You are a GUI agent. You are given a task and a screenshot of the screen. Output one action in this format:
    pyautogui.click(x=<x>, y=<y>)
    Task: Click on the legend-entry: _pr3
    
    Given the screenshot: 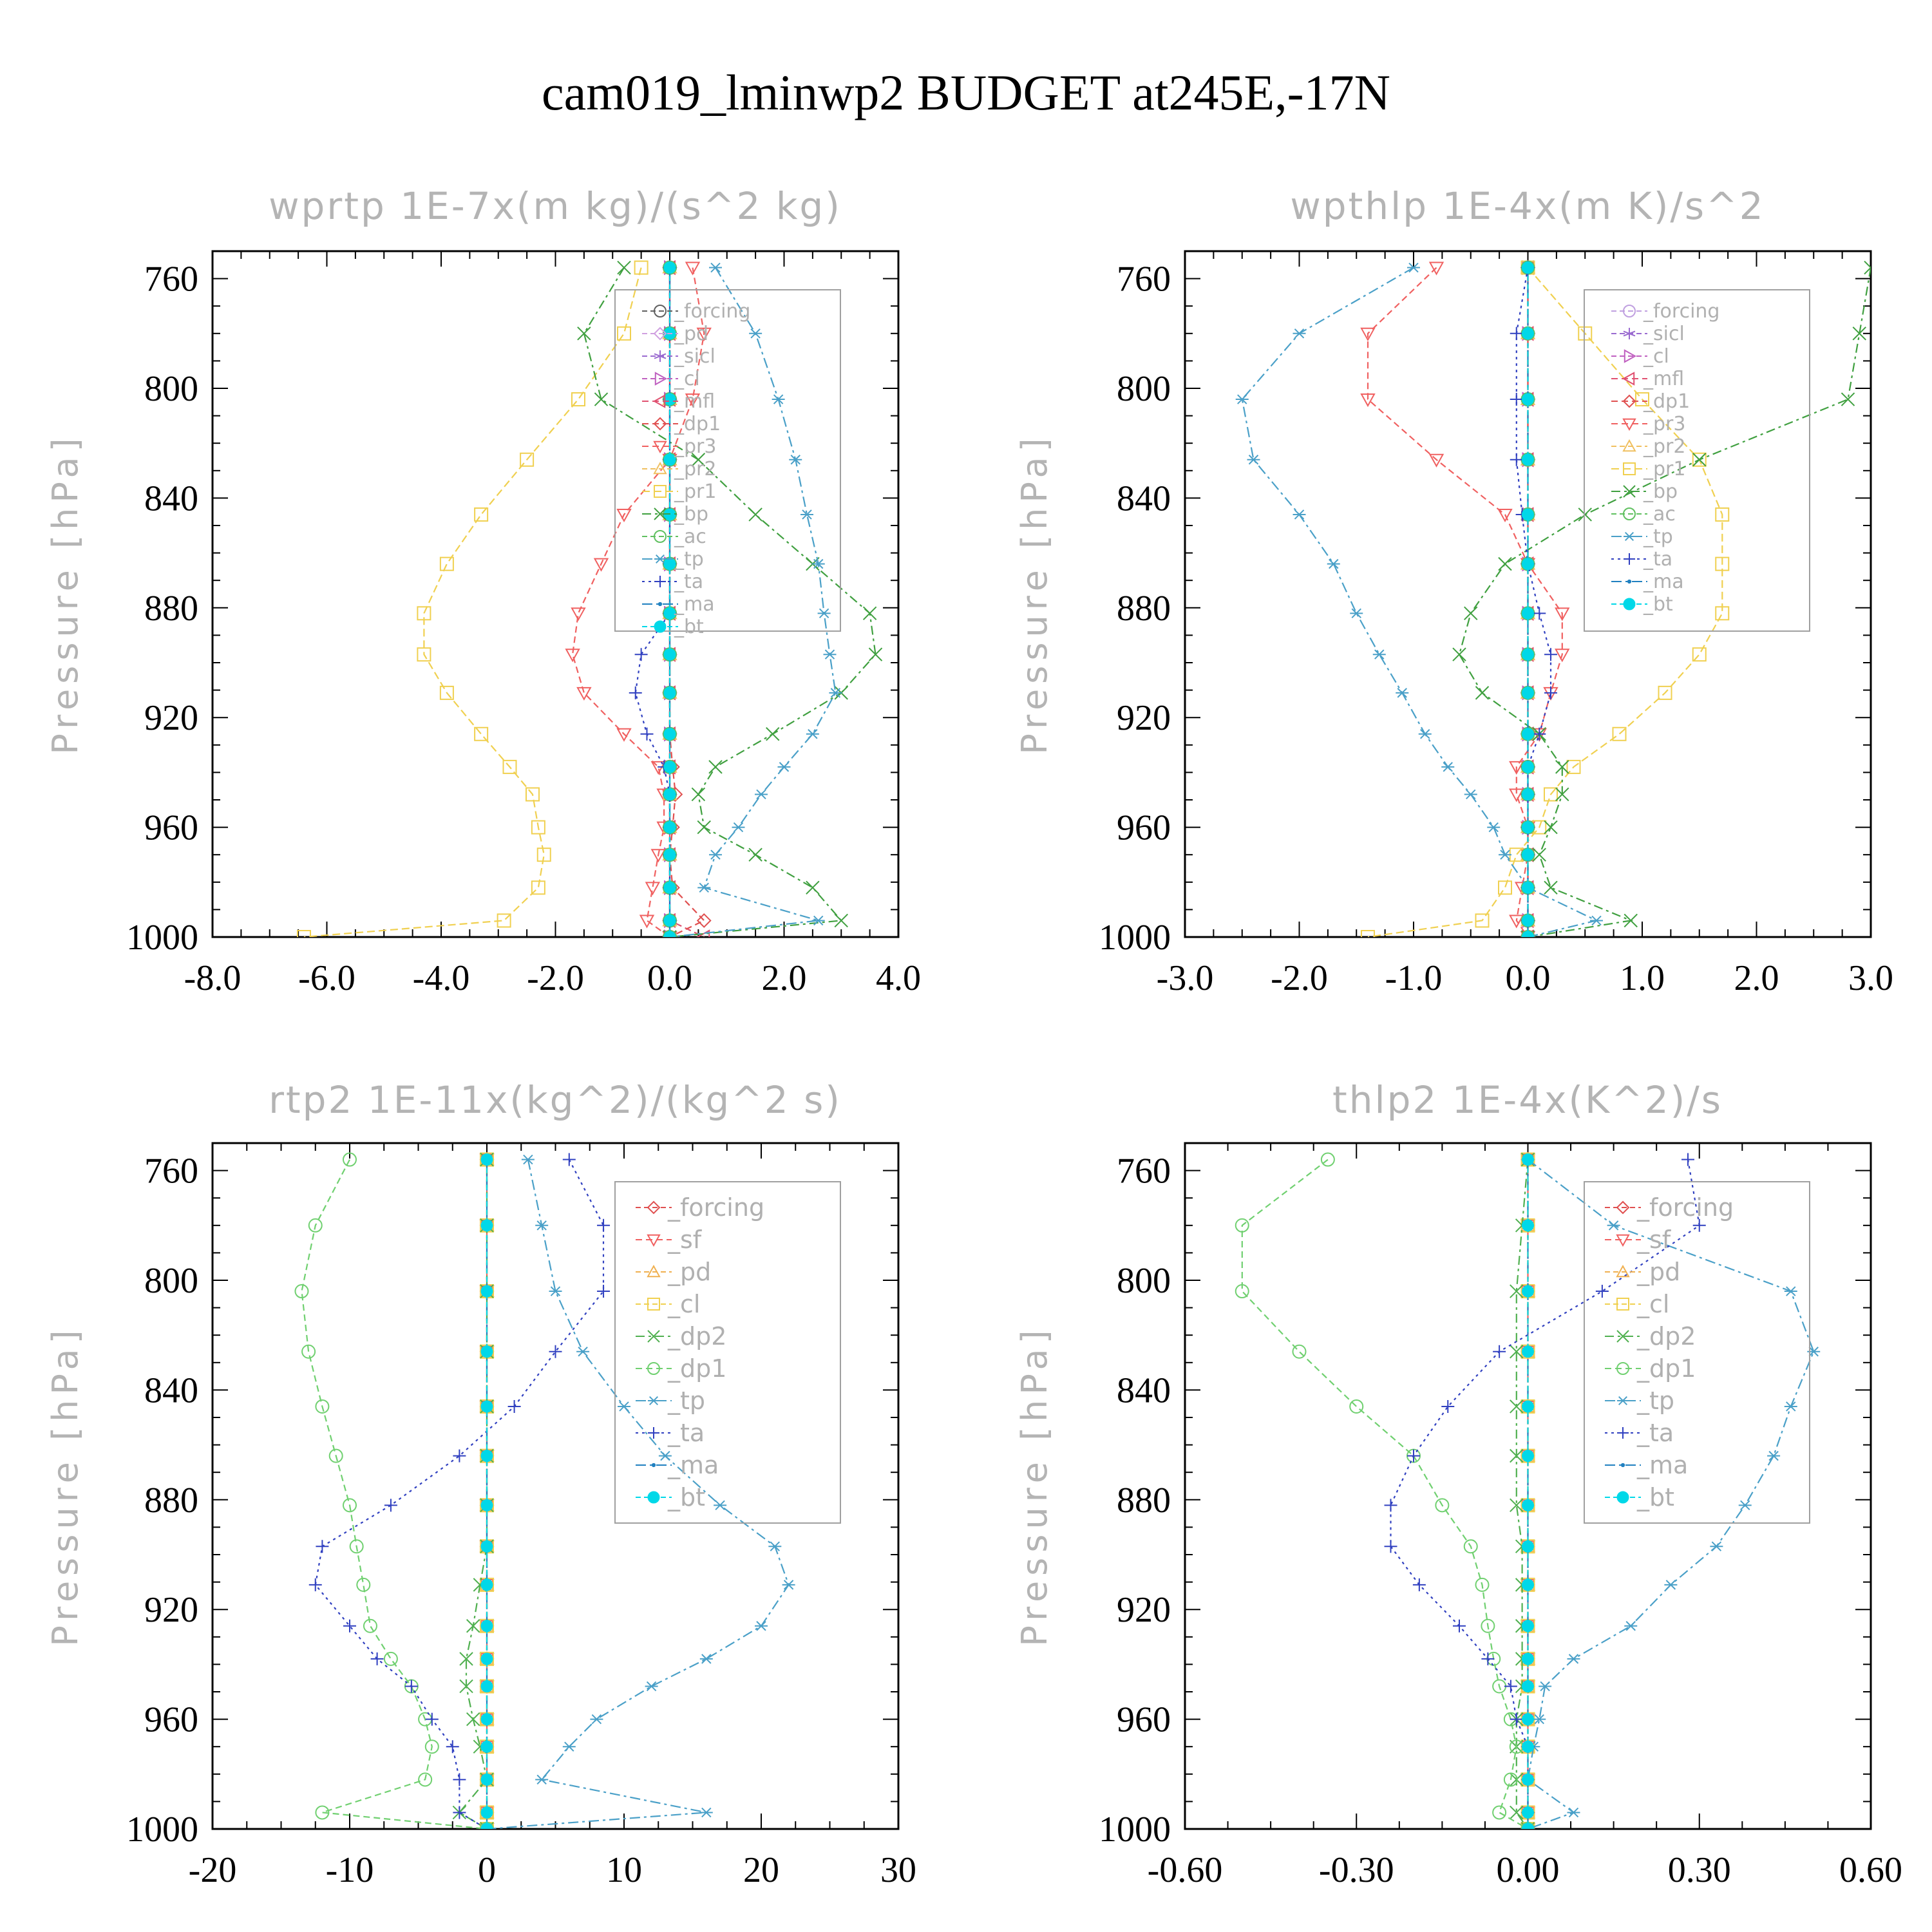 What is the action you would take?
    pyautogui.click(x=679, y=447)
    